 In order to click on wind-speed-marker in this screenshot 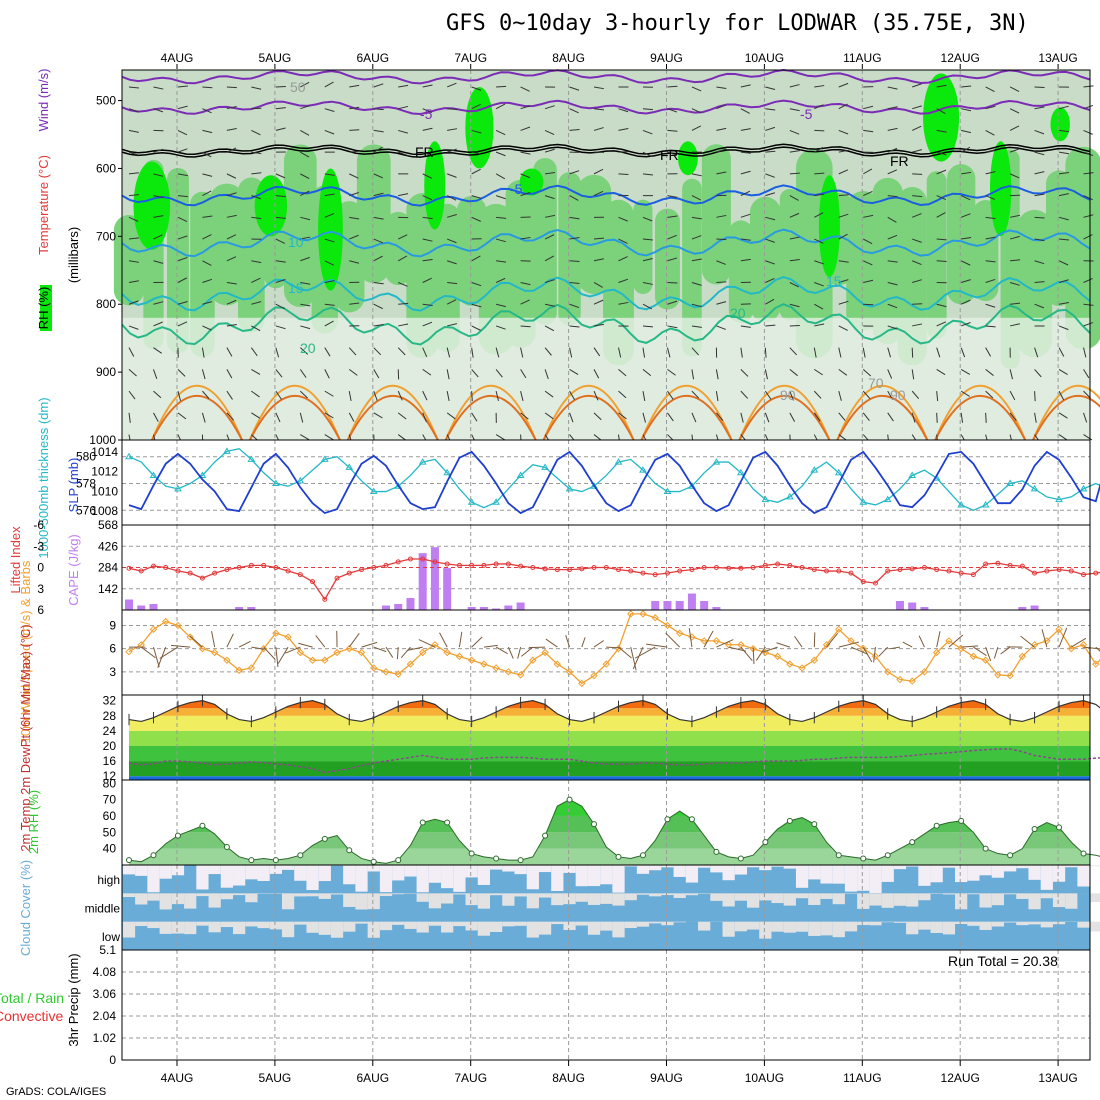, I will do `click(936, 652)`.